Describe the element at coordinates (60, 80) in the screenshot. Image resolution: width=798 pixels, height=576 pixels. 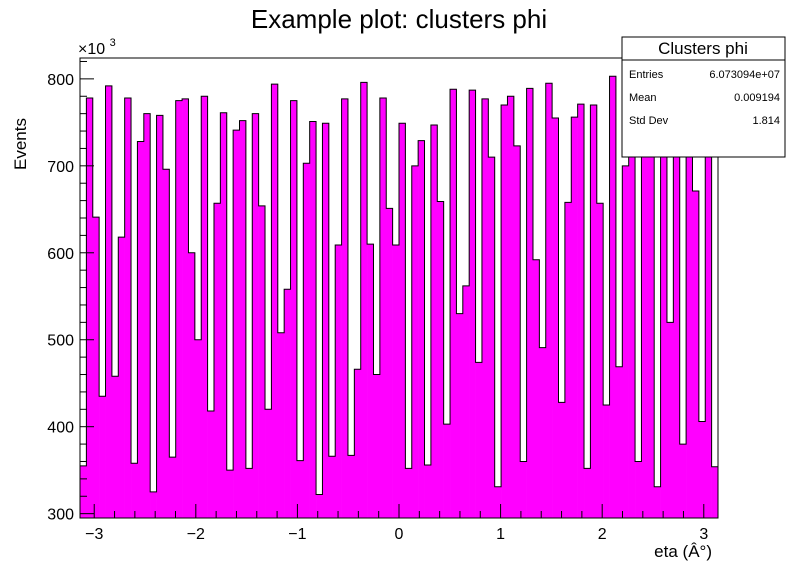
I see `y-tick-label: 800` at that location.